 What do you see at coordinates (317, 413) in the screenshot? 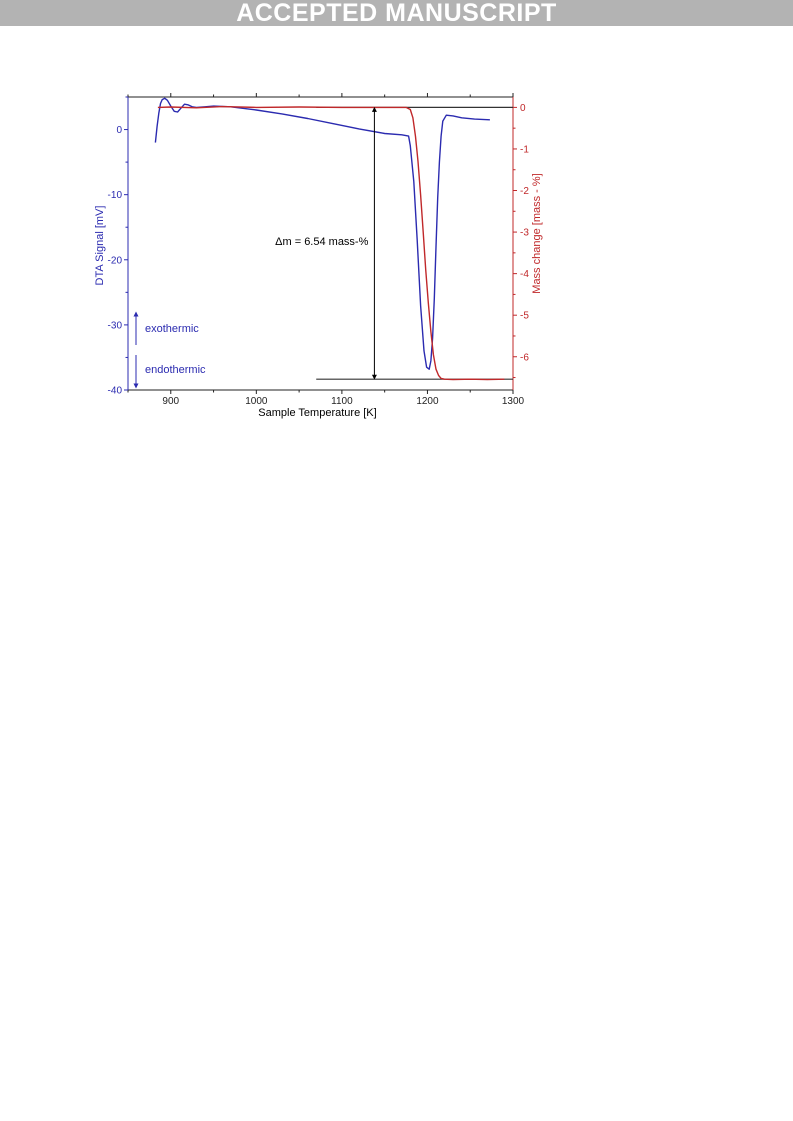
I see `x-axis-label: Sample Temperature [K]` at bounding box center [317, 413].